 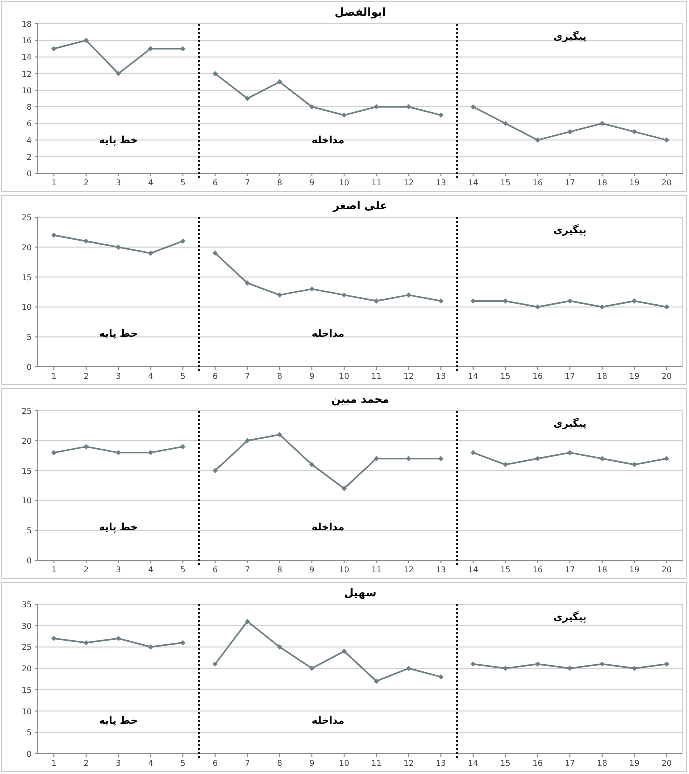 What do you see at coordinates (27, 605) in the screenshot?
I see `y-tick-label: 35` at bounding box center [27, 605].